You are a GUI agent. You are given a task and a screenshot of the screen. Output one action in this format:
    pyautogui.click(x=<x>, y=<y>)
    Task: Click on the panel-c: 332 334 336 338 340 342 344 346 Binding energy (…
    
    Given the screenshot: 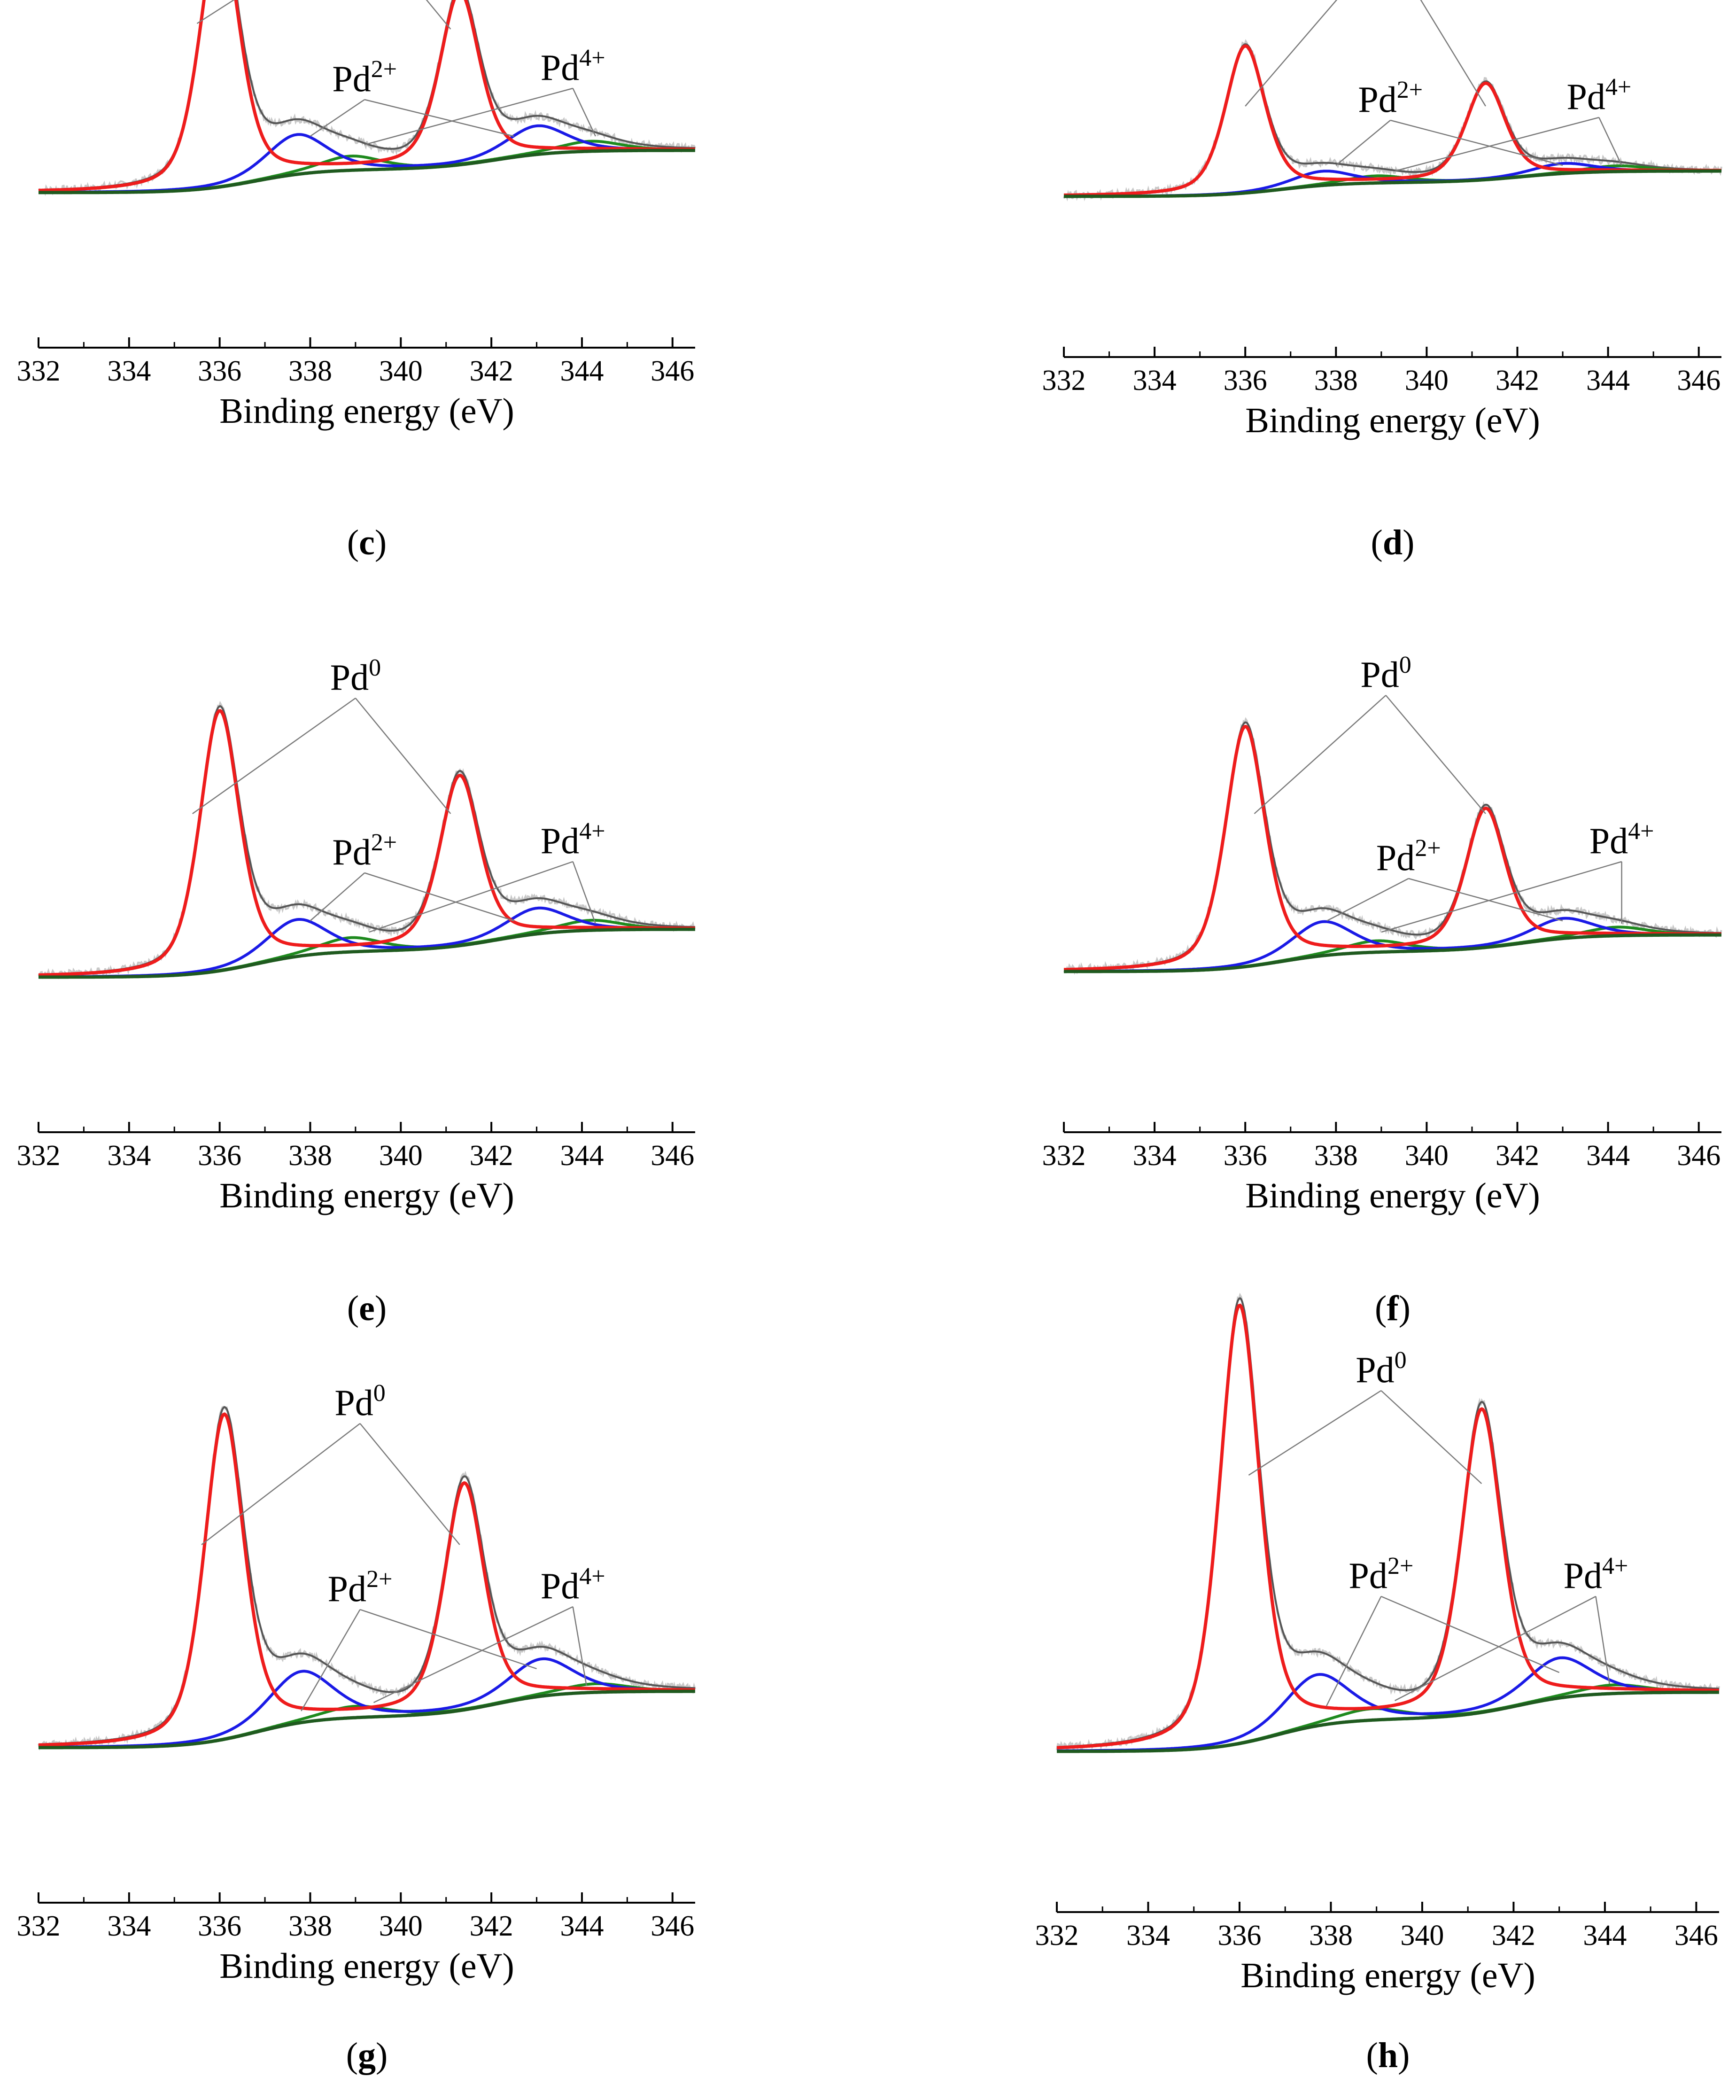 What is the action you would take?
    pyautogui.click(x=356, y=281)
    